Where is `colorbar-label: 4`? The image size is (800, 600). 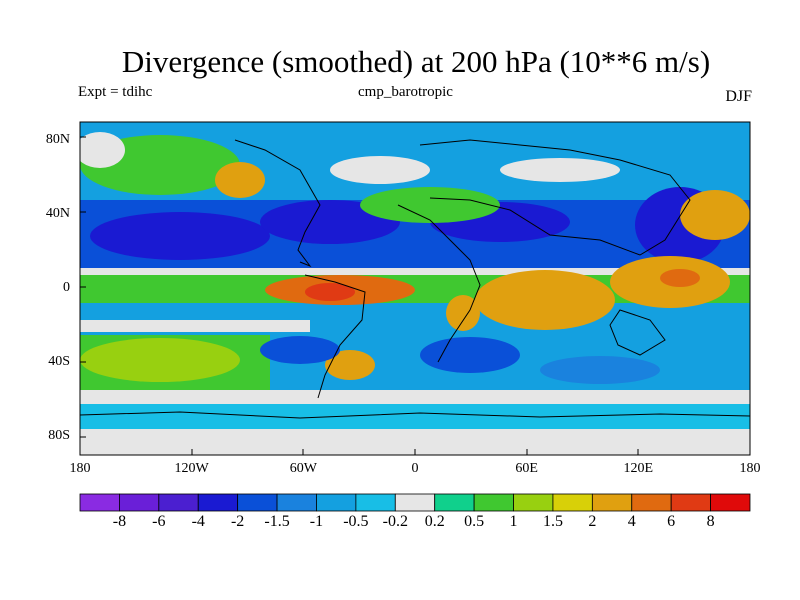
colorbar-label: 4 is located at coordinates (631, 521).